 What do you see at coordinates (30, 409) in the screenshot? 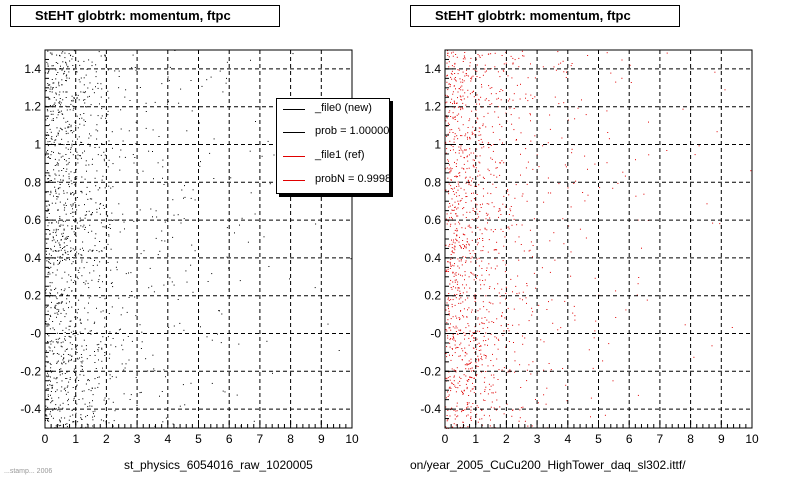
I see `y-tick-label: -0.4` at bounding box center [30, 409].